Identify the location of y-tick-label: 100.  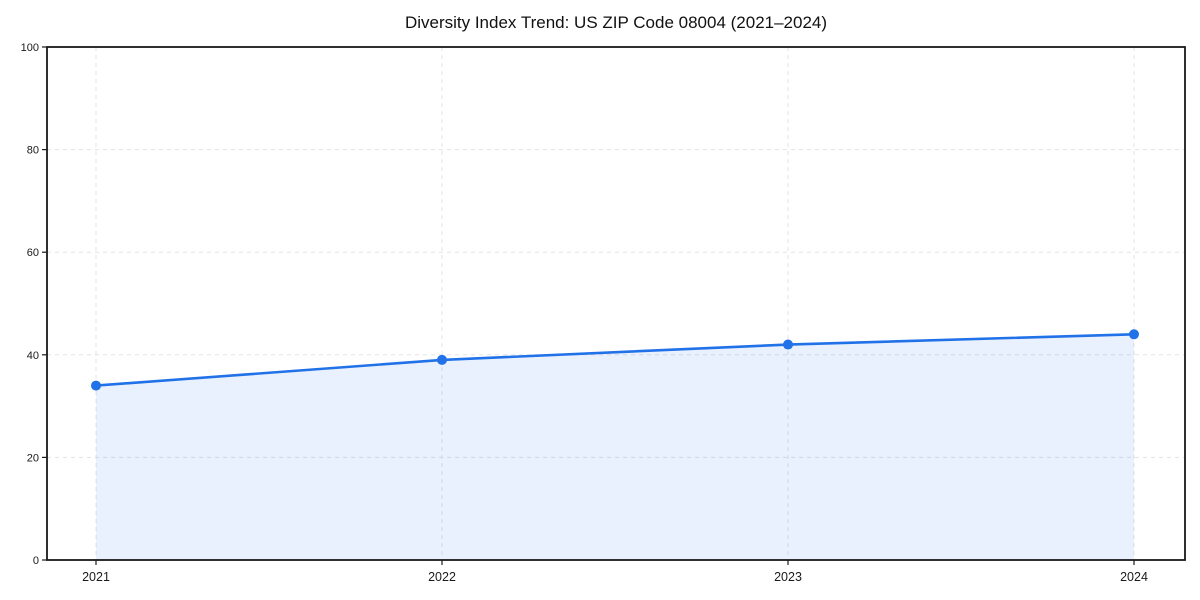
(30, 48).